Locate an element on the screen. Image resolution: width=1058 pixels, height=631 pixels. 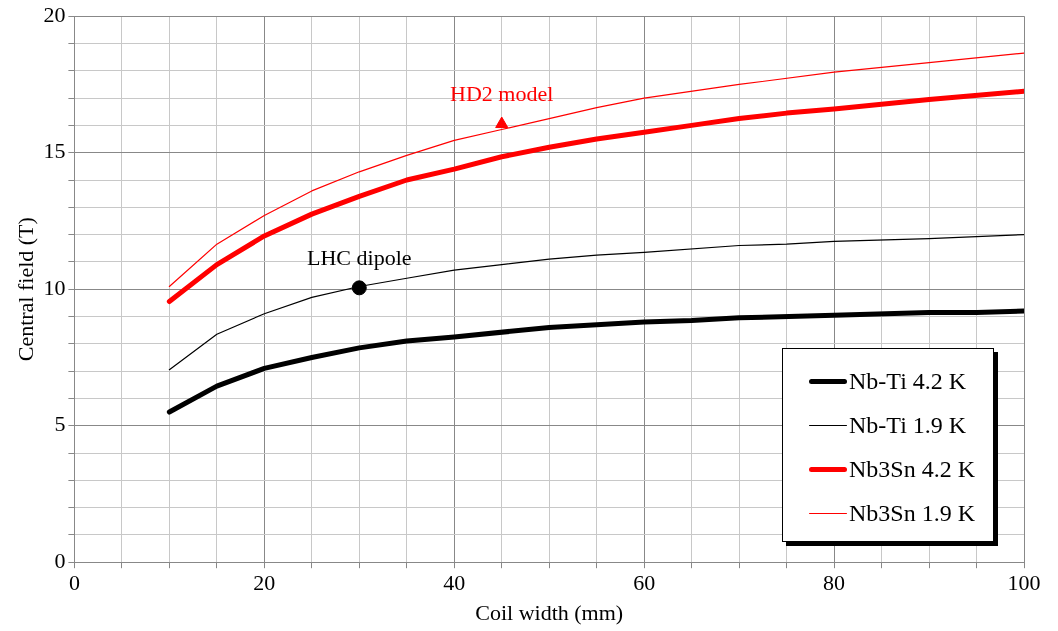
y-axis-title: Central field (T) is located at coordinates (25, 289).